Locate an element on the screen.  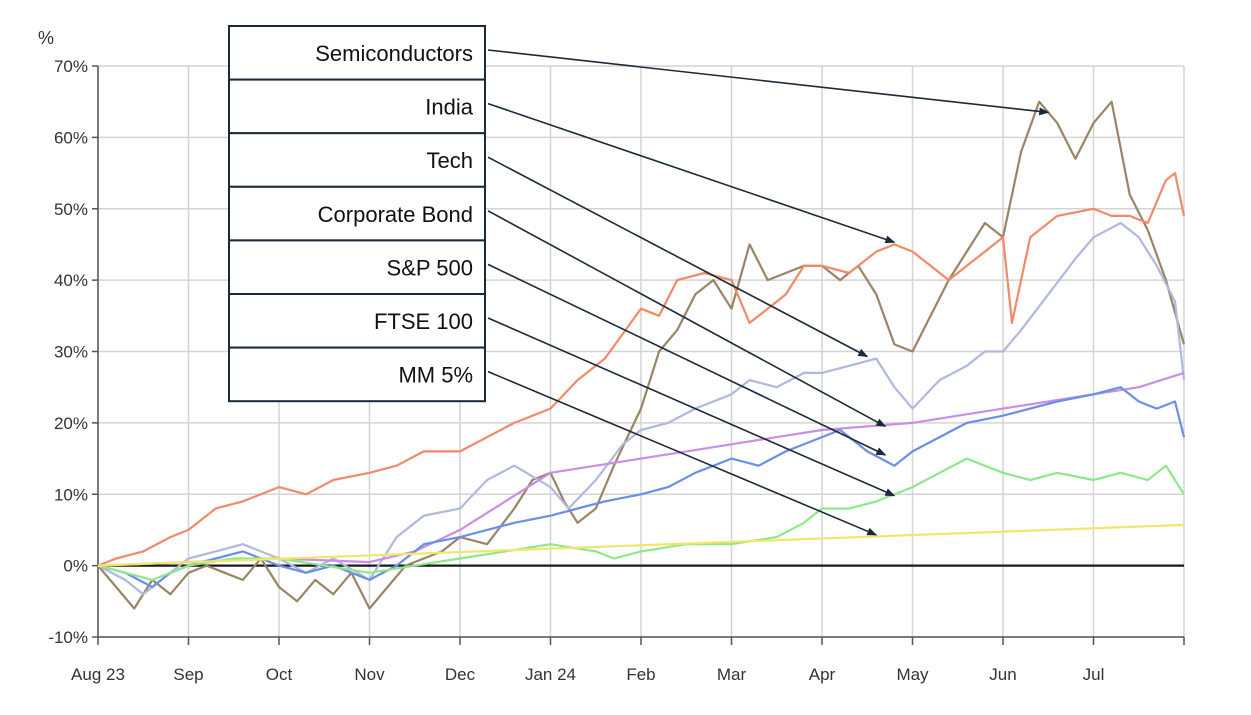
y-tick-label: 30% is located at coordinates (71, 352).